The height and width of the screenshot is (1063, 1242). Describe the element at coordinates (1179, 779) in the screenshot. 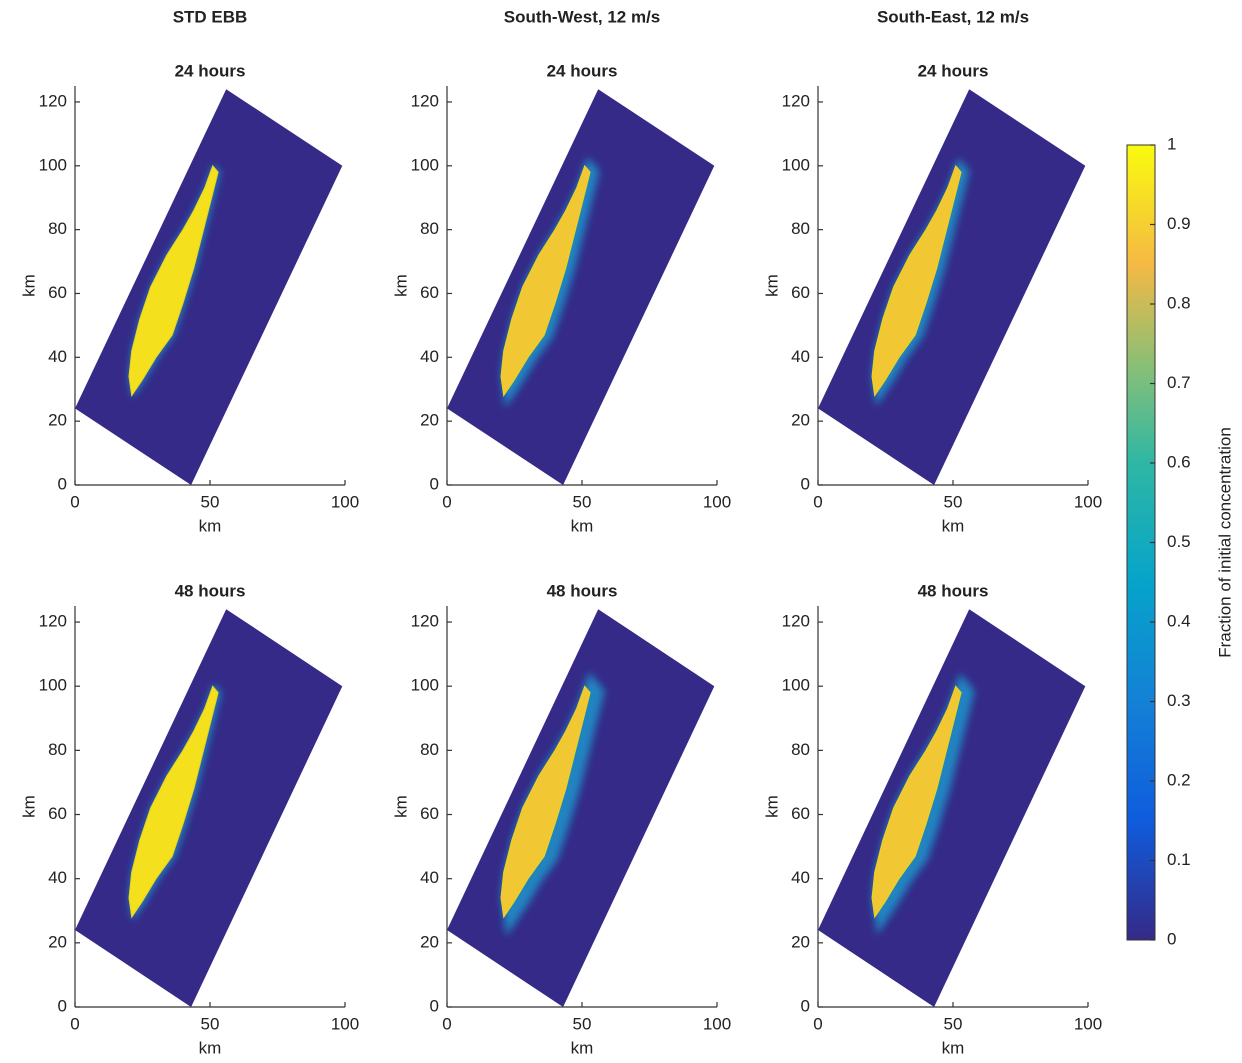

I see `colorbar-tick-label: 0.2` at that location.